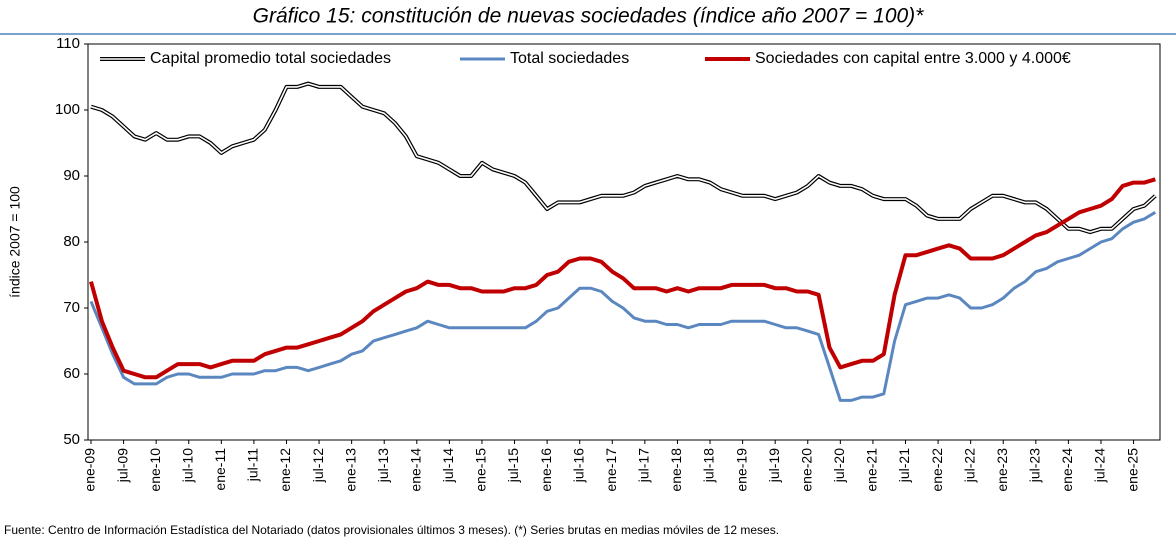  What do you see at coordinates (383, 465) in the screenshot?
I see `x-tick-label: jul-13` at bounding box center [383, 465].